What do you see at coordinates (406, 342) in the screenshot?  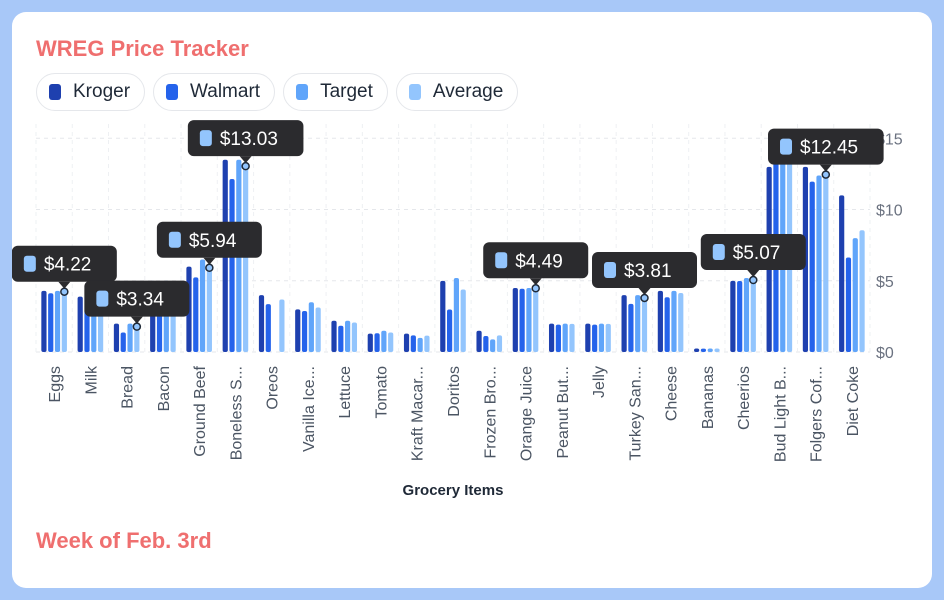 I see `bar-kroger-kraft-macar` at bounding box center [406, 342].